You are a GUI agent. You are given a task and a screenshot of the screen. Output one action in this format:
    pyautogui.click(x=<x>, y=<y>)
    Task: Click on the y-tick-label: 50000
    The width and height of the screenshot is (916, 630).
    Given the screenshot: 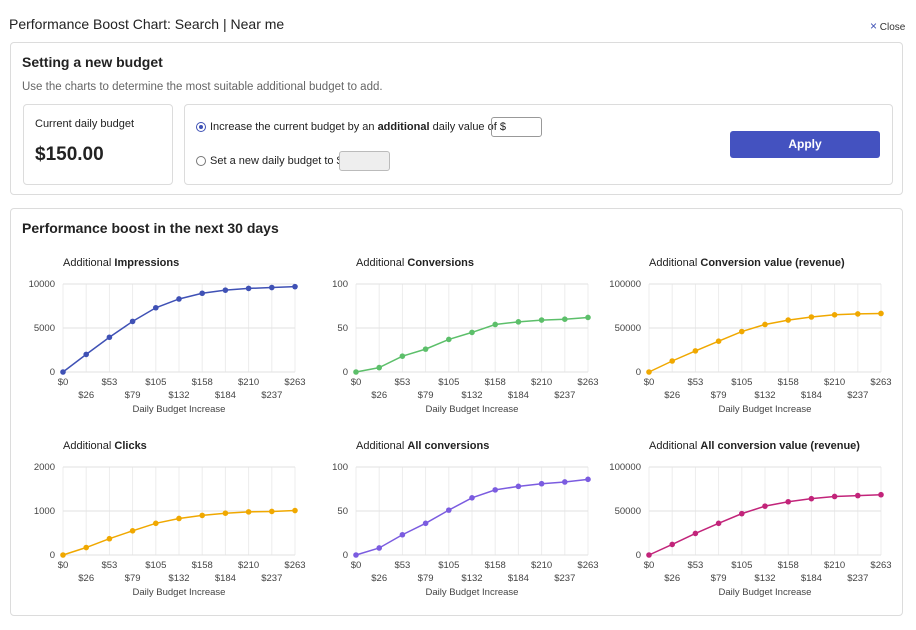 What is the action you would take?
    pyautogui.click(x=628, y=511)
    